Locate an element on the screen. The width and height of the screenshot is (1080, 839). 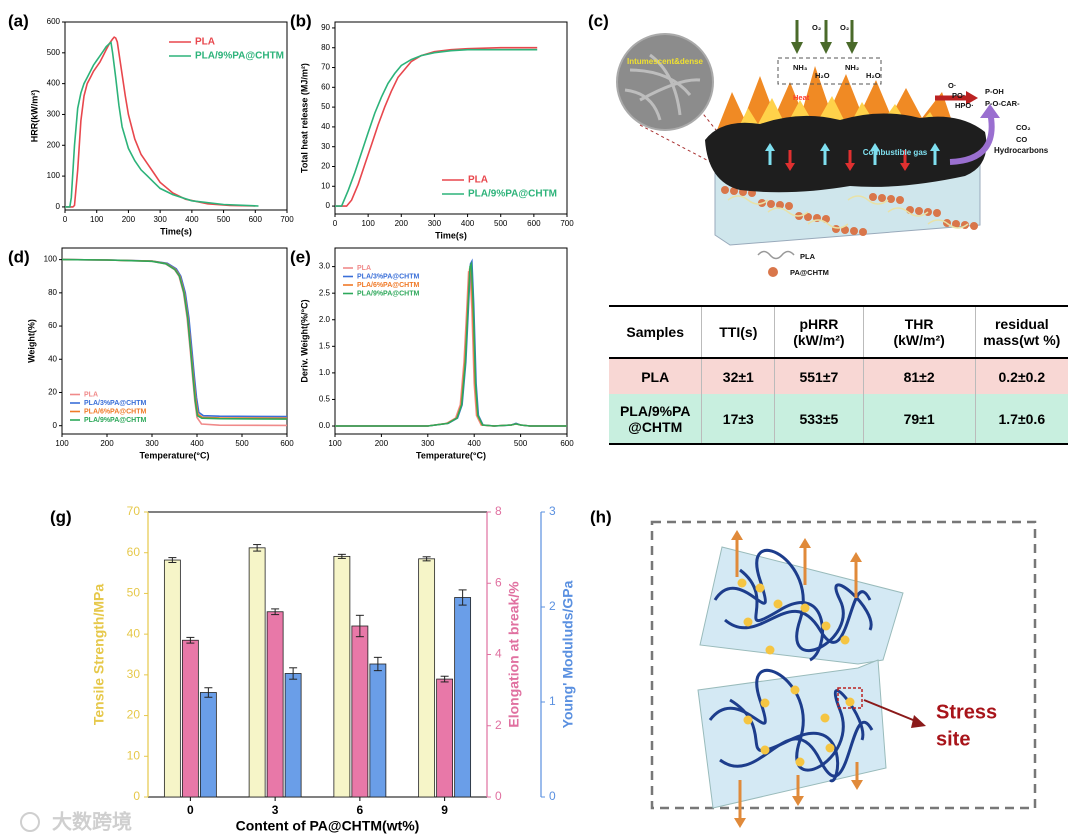
y-tick-label: 40 is located at coordinates (134, 633).